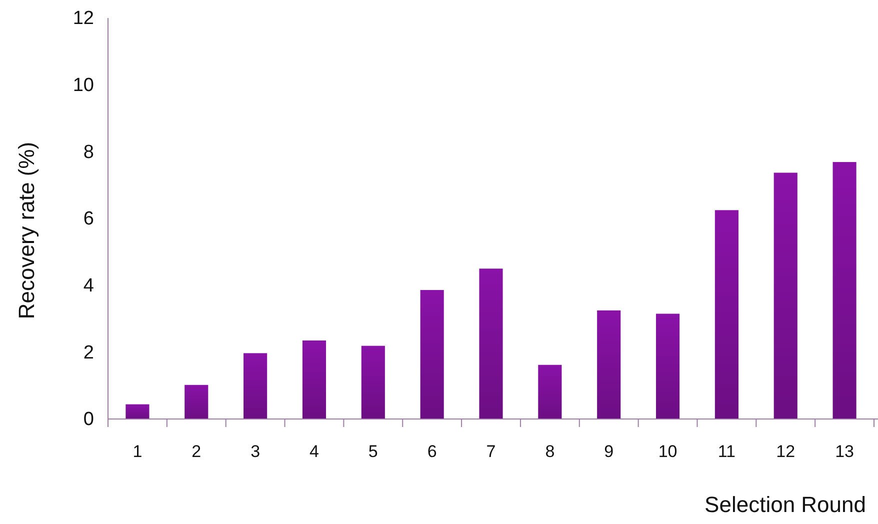  I want to click on y-axis-title: Recovery rate (%), so click(26, 231).